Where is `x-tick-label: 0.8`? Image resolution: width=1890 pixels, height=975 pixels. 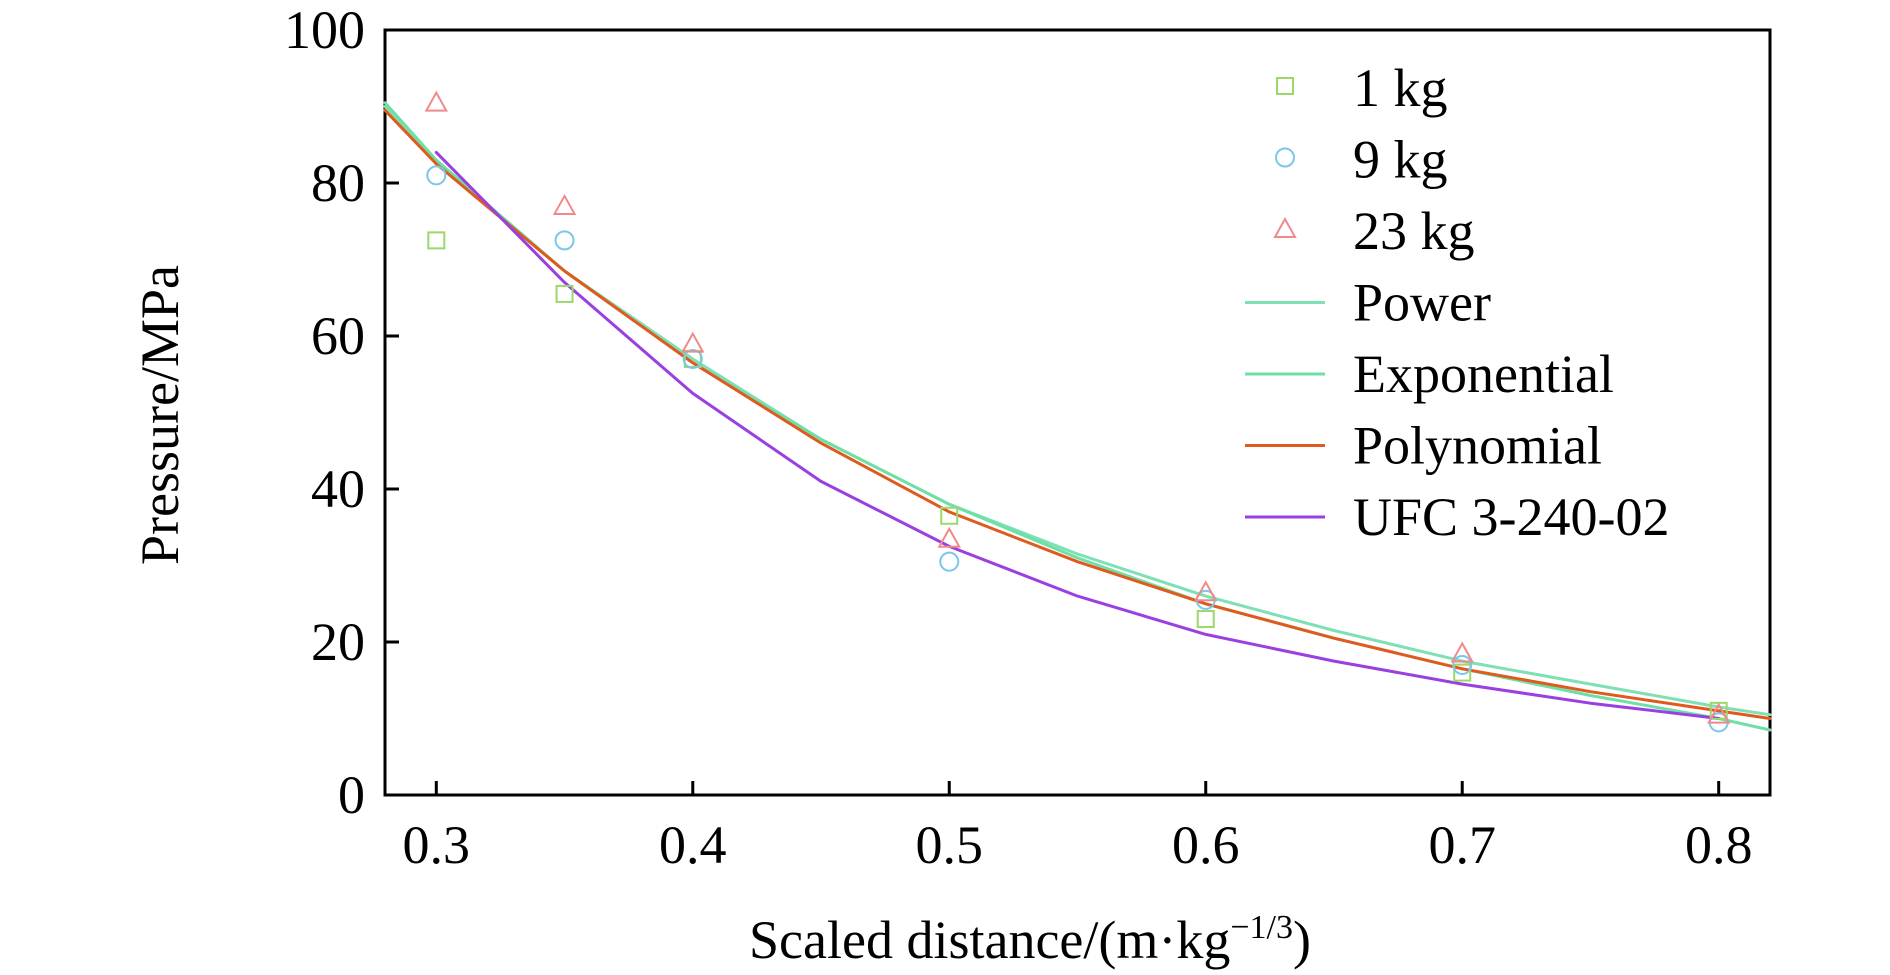
x-tick-label: 0.8 is located at coordinates (1719, 845).